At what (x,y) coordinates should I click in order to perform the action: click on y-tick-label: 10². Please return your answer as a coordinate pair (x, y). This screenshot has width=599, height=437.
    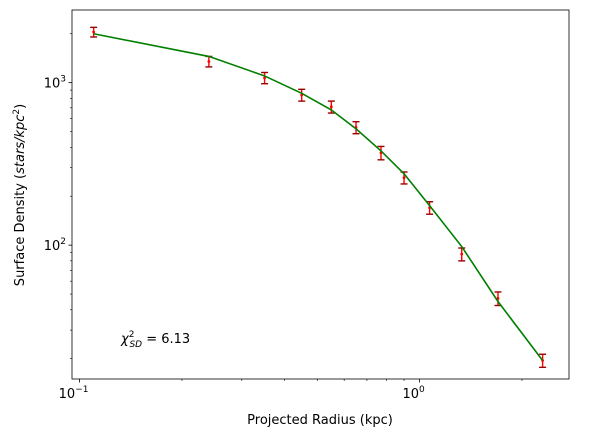
    Looking at the image, I should click on (55, 245).